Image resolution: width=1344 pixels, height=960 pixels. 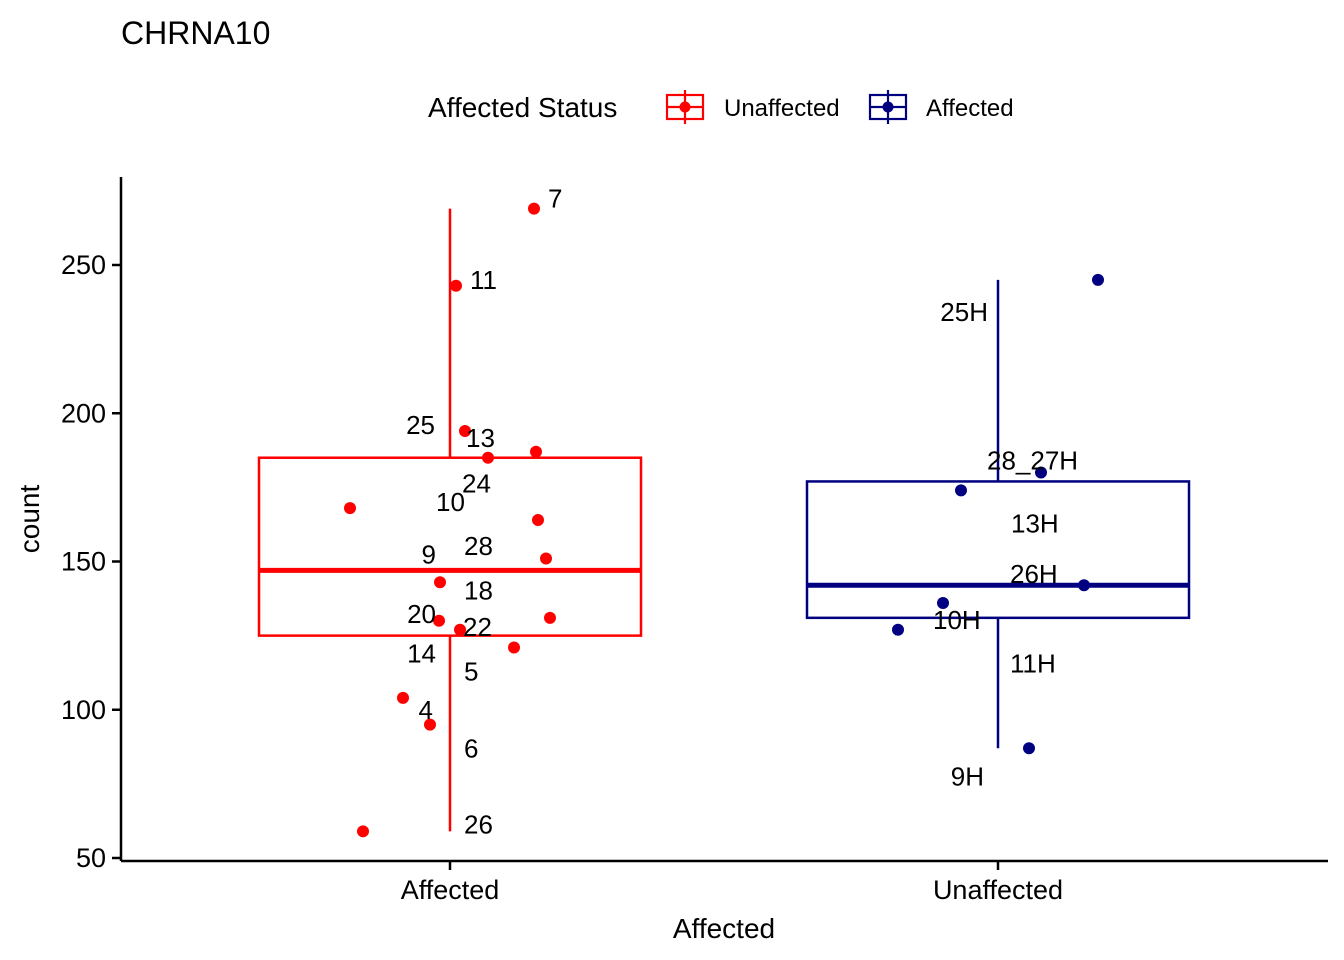 What do you see at coordinates (450, 502) in the screenshot?
I see `point-label-10: 10` at bounding box center [450, 502].